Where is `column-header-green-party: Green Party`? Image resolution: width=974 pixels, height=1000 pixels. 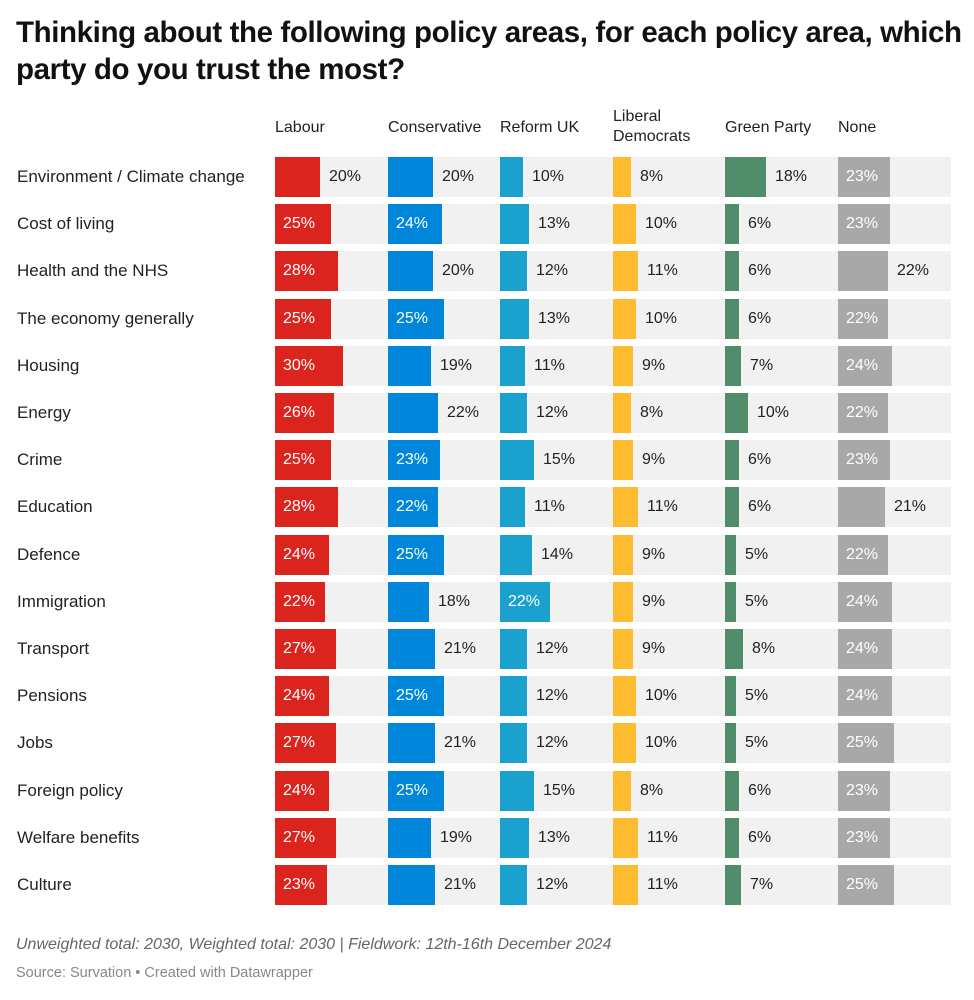 column-header-green-party: Green Party is located at coordinates (768, 128).